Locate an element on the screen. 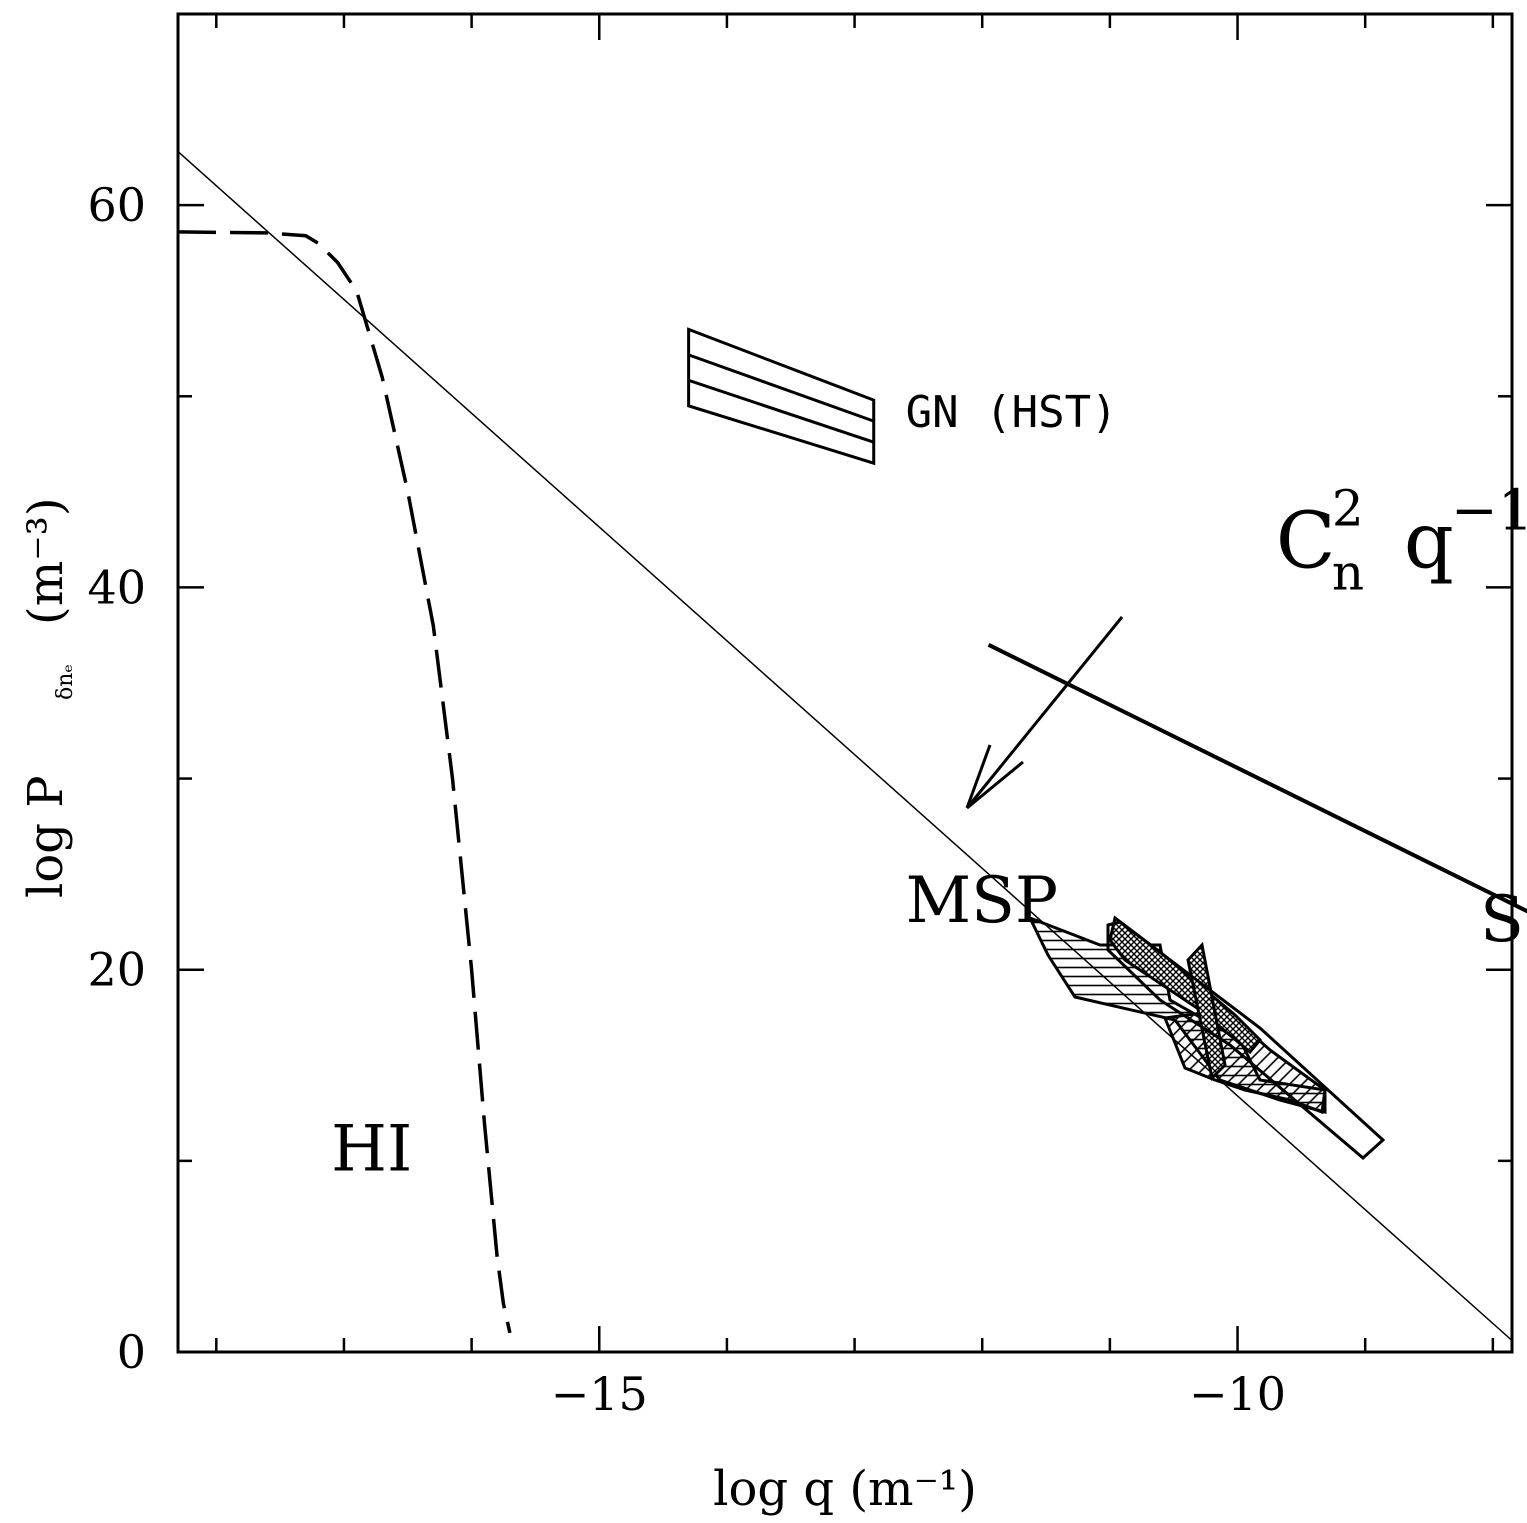 The width and height of the screenshot is (1527, 1523). x-tick-label: −15 is located at coordinates (599, 1394).